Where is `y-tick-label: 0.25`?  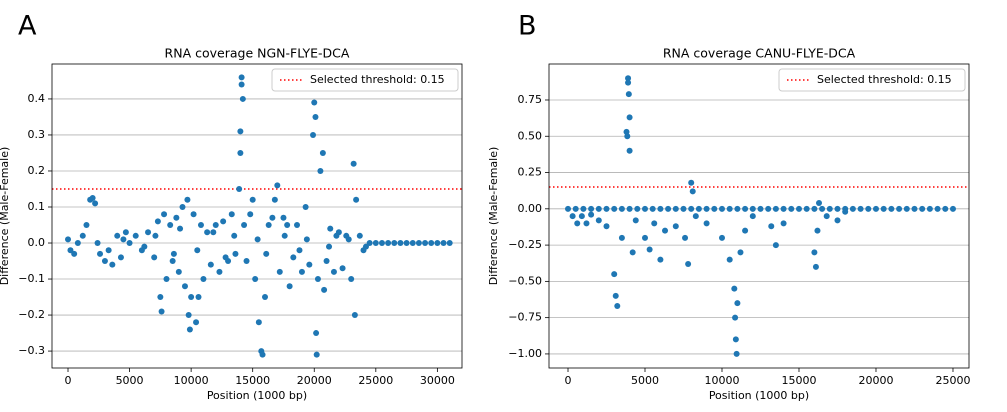
y-tick-label: 0.25 is located at coordinates (530, 172).